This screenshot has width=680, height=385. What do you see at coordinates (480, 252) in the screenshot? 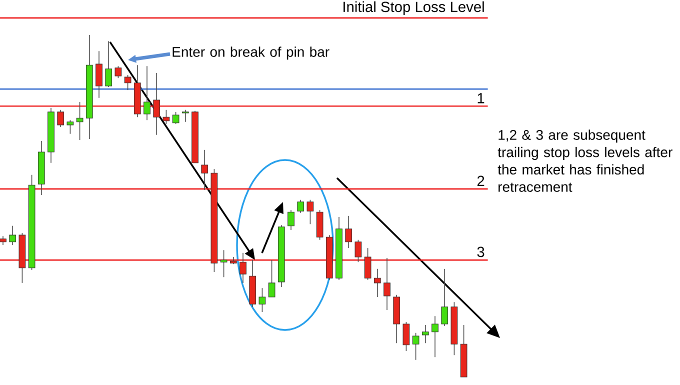
I see `annotation: 3` at bounding box center [480, 252].